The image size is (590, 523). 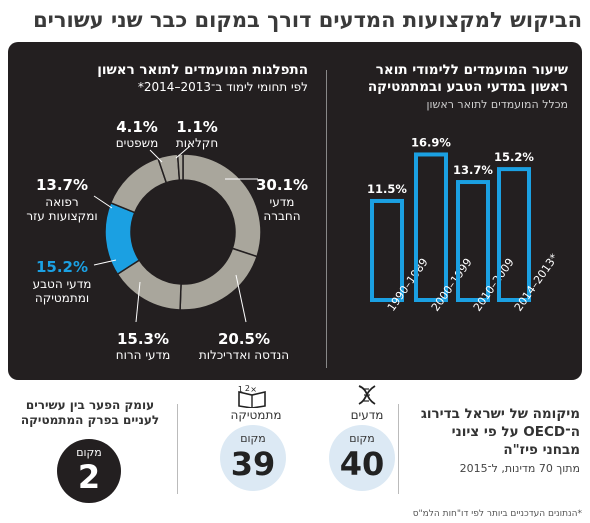 What do you see at coordinates (541, 450) in the screenshot?
I see `ranking-heading-line3: מבחני פיז"ה` at bounding box center [541, 450].